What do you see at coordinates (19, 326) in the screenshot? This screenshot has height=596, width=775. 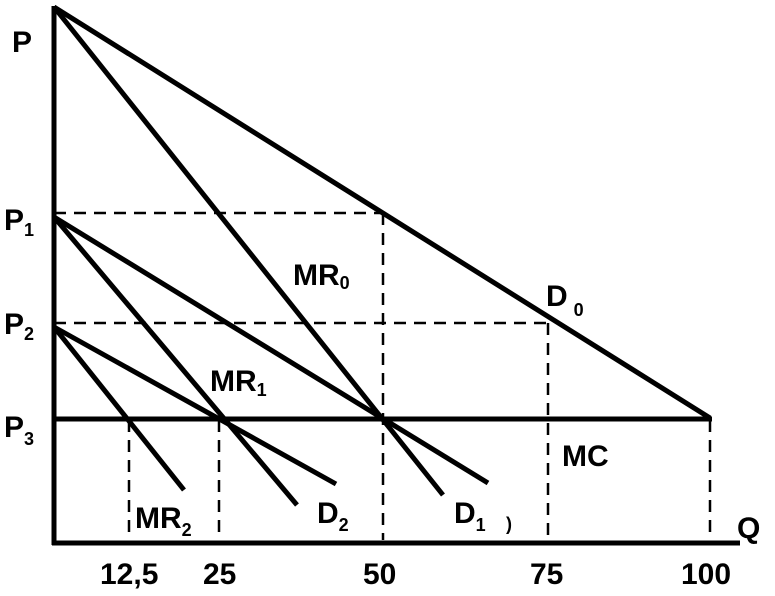 I see `tick-label-p2: P2` at bounding box center [19, 326].